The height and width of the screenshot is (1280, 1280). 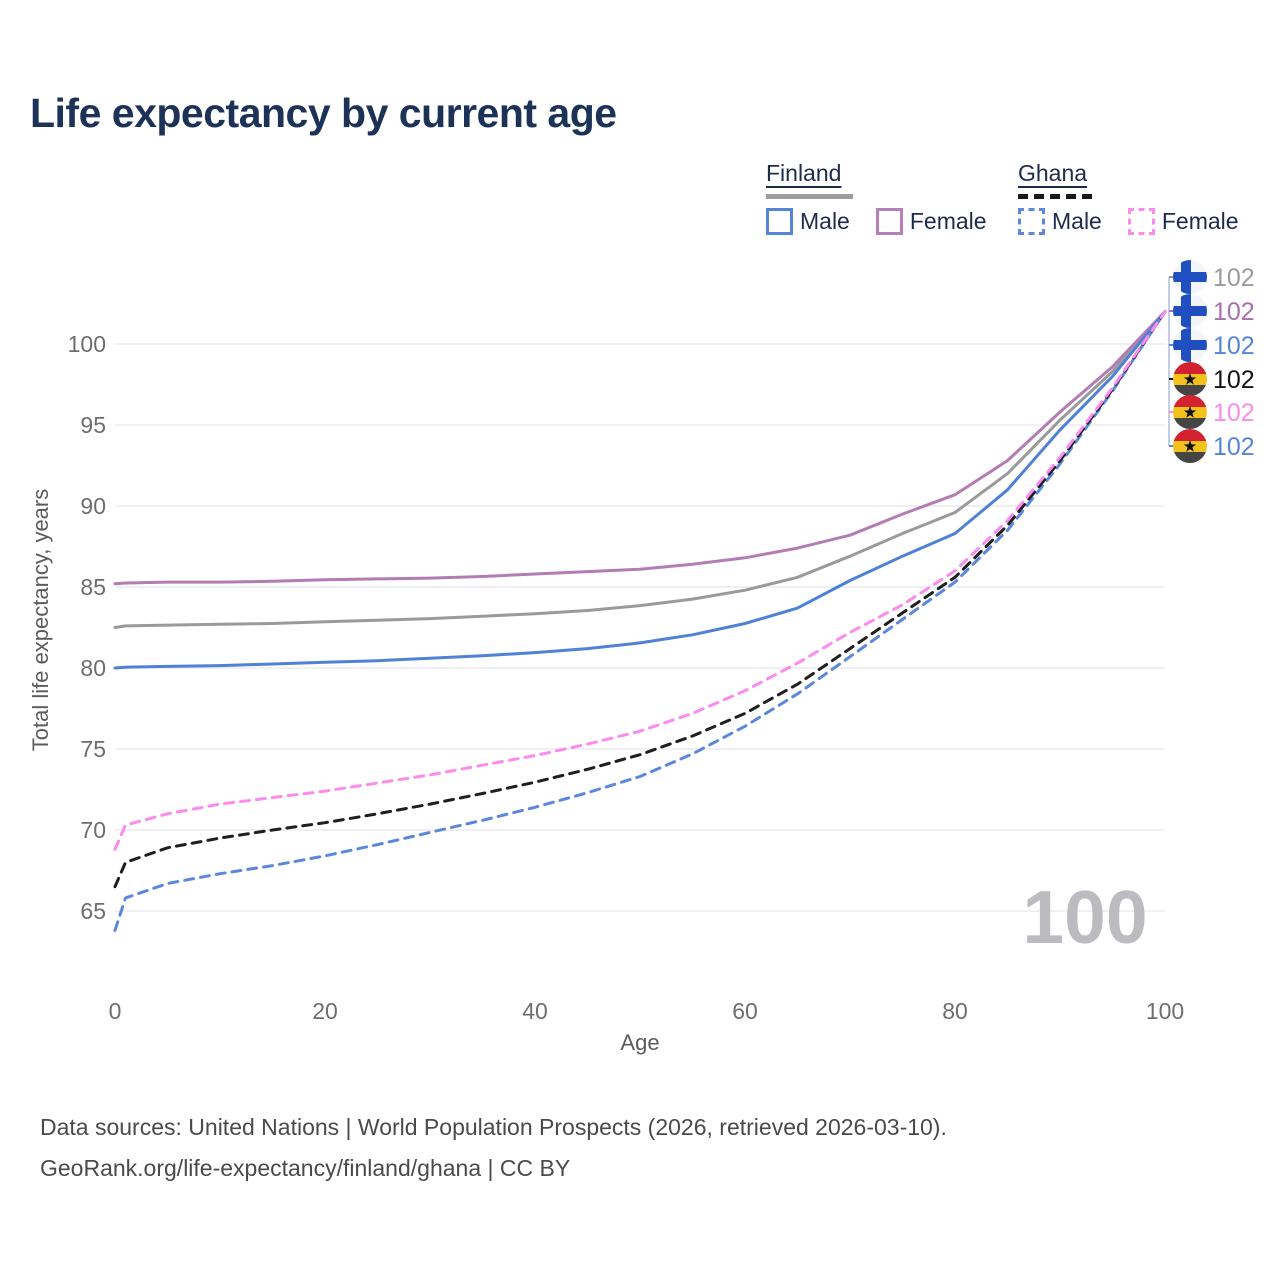 What do you see at coordinates (325, 1011) in the screenshot?
I see `x-tick-20: 20` at bounding box center [325, 1011].